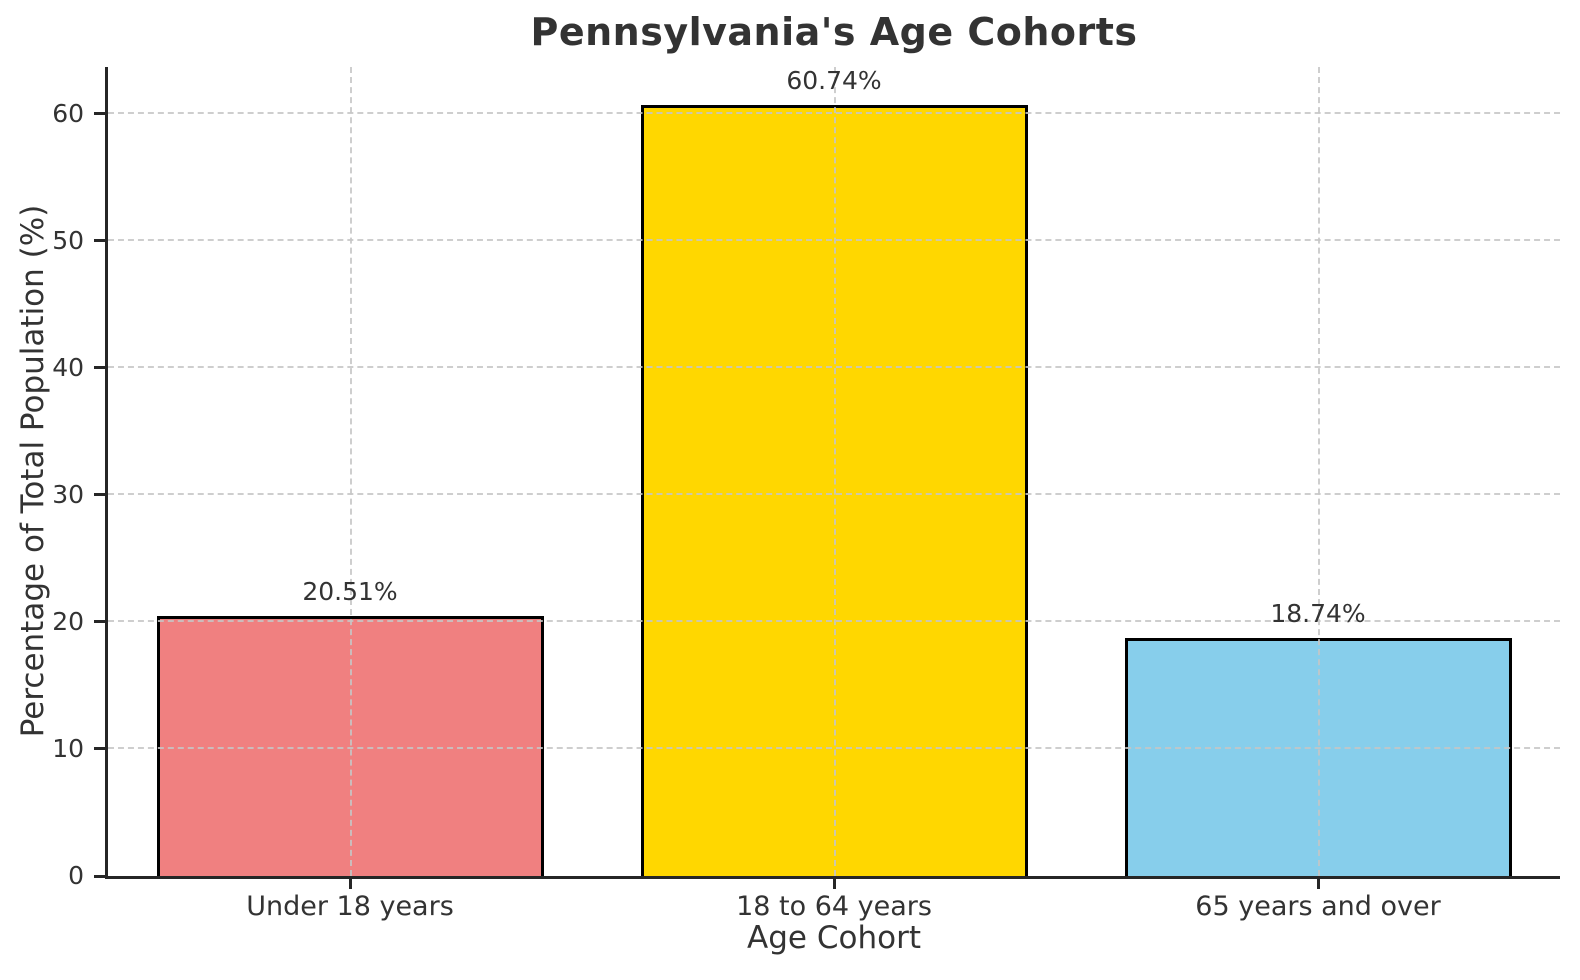 This screenshot has width=1580, height=980. I want to click on y-axis-spine, so click(106, 473).